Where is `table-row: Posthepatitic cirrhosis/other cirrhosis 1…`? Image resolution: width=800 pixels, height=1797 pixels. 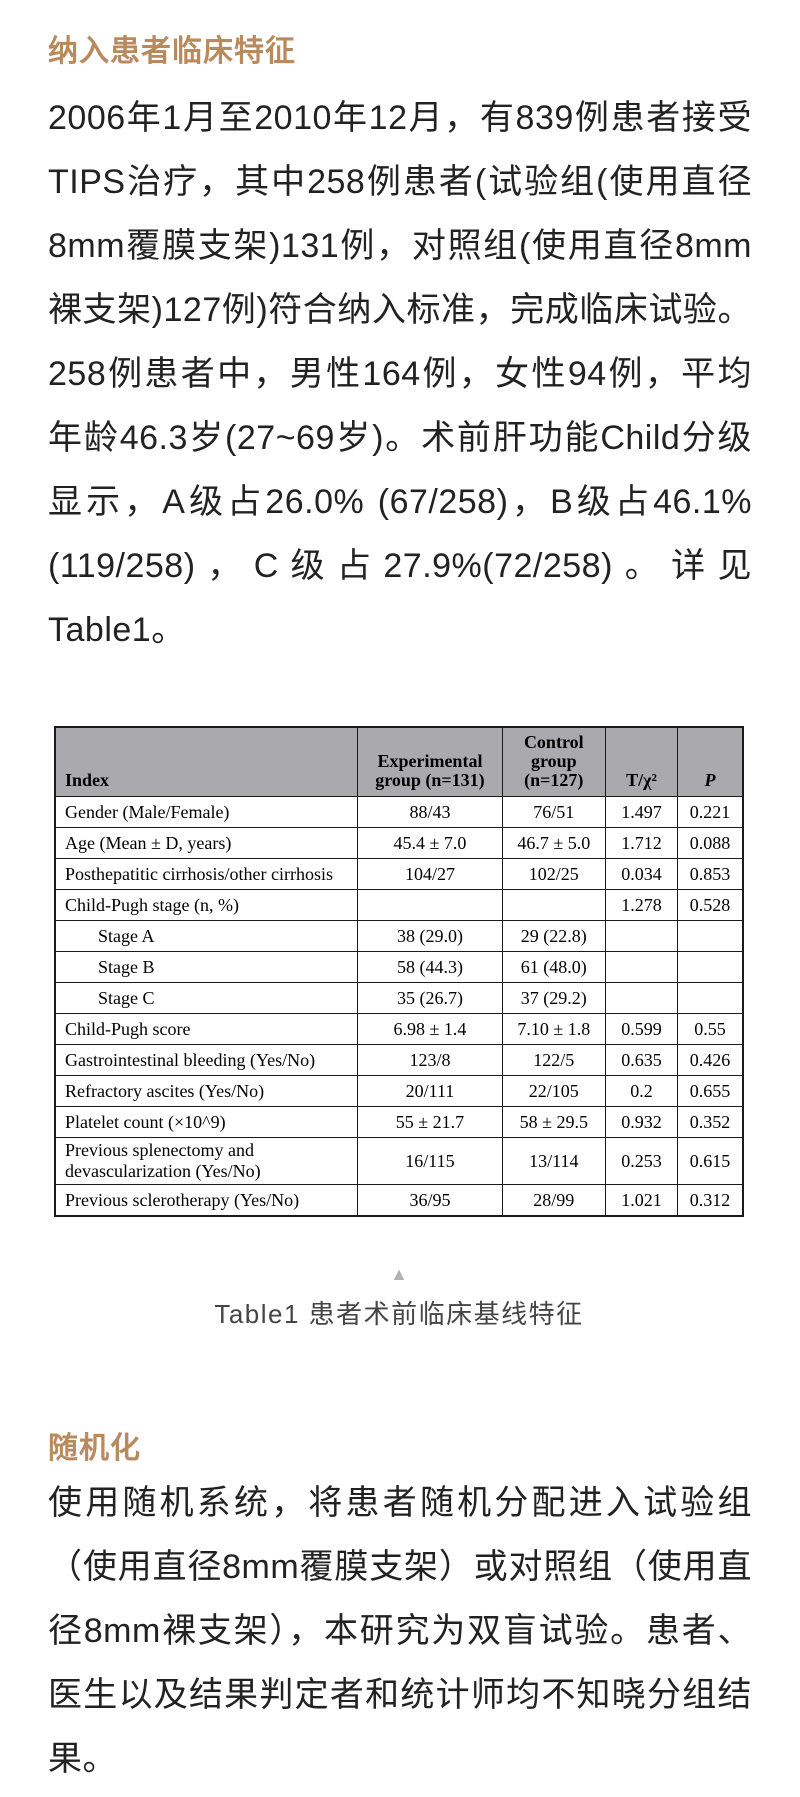 table-row: Posthepatitic cirrhosis/other cirrhosis 1… is located at coordinates (399, 874).